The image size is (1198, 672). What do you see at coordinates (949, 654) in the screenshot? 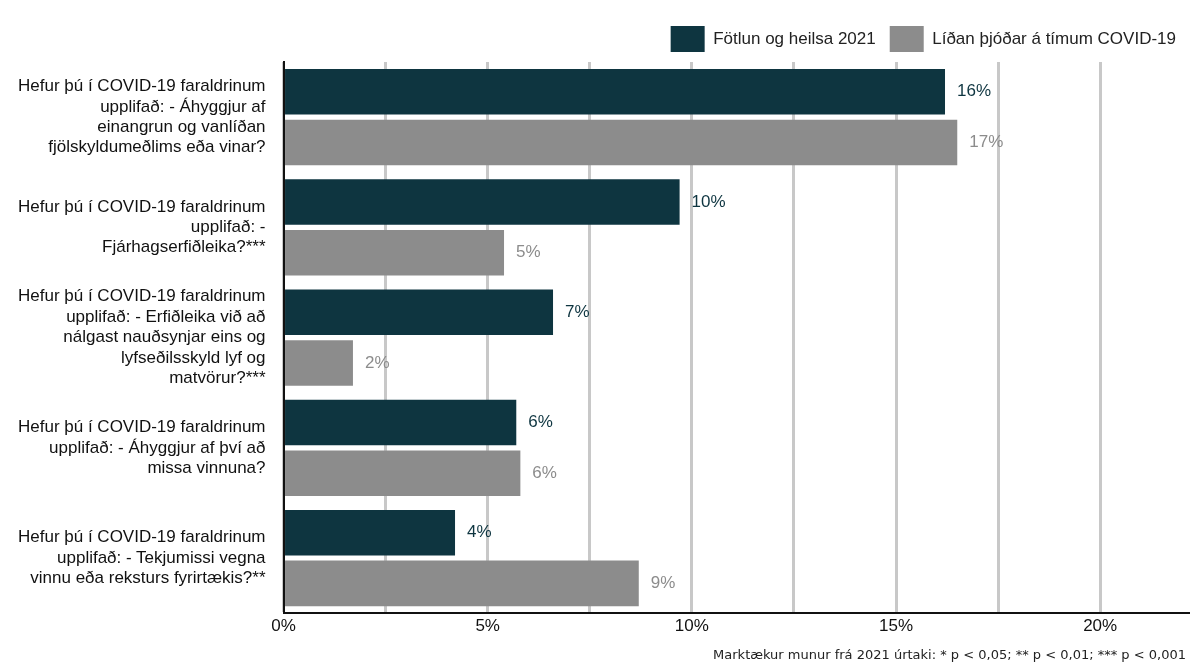
I see `text: Marktækur munur frá 2021 úrtaki: * p < 0,05; ** p < 0,01; *** p < 0,001` at bounding box center [949, 654].